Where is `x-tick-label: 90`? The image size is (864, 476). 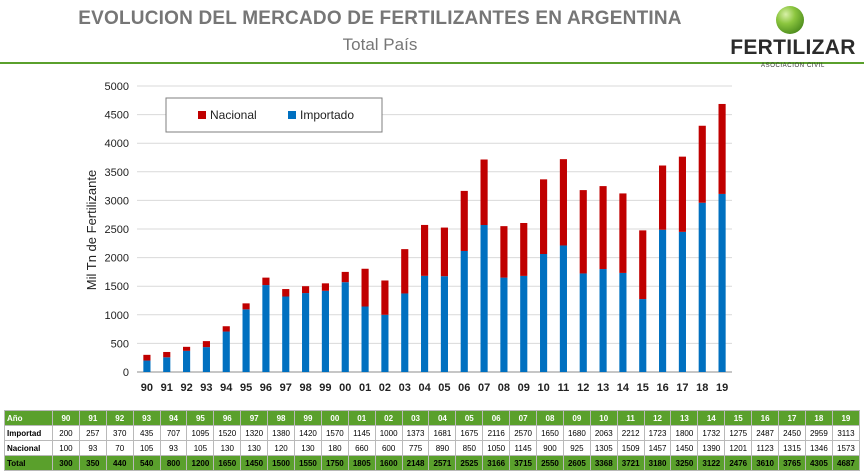
x-tick-label: 90 is located at coordinates (147, 388).